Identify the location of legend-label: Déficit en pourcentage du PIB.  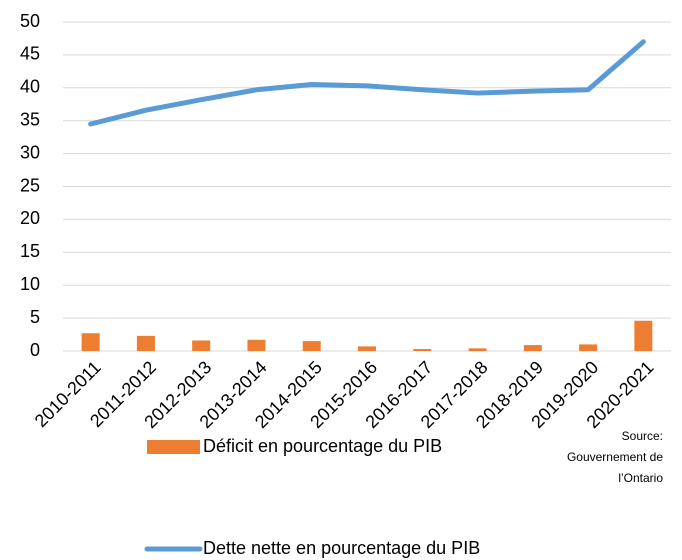
(322, 446).